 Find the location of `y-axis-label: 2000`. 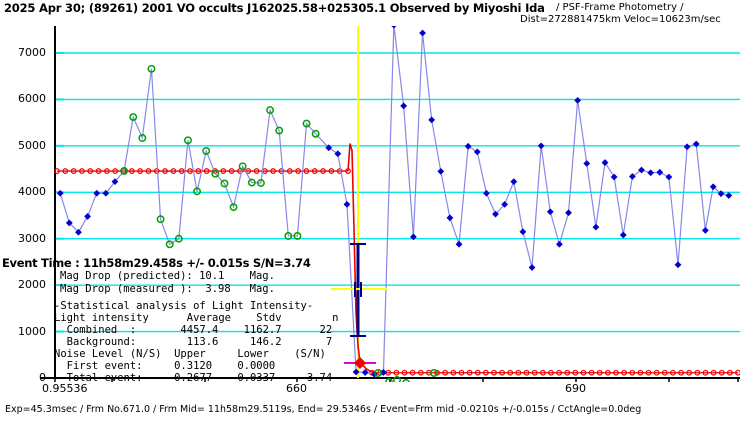

y-axis-label: 2000 is located at coordinates (32, 285).